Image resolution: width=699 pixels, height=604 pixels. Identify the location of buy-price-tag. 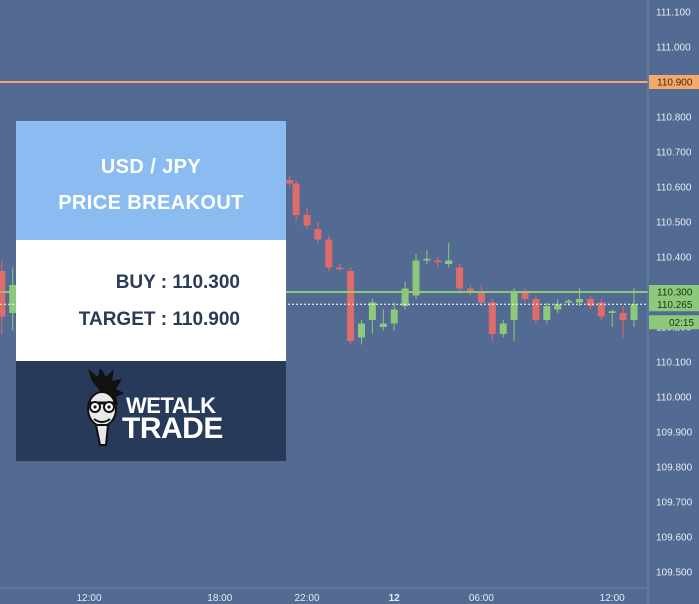
(674, 292).